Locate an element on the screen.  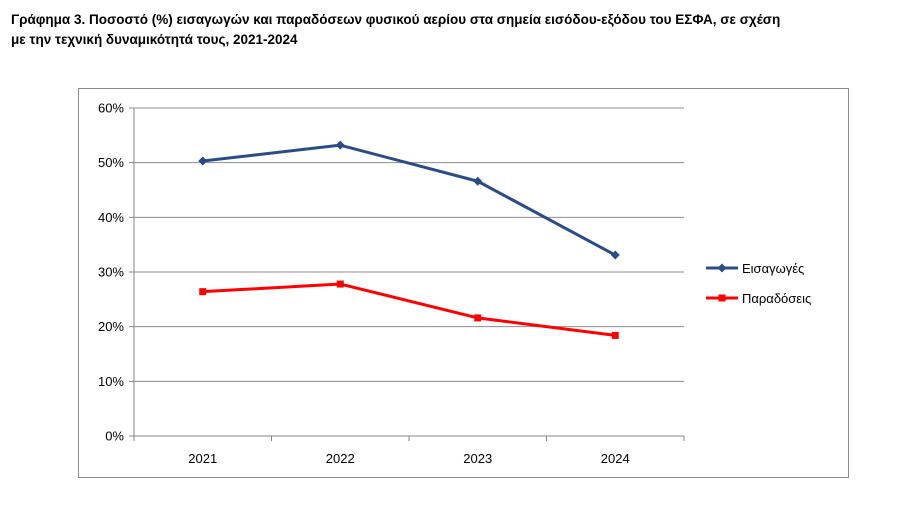
legend-label: Παραδόσεις is located at coordinates (776, 298).